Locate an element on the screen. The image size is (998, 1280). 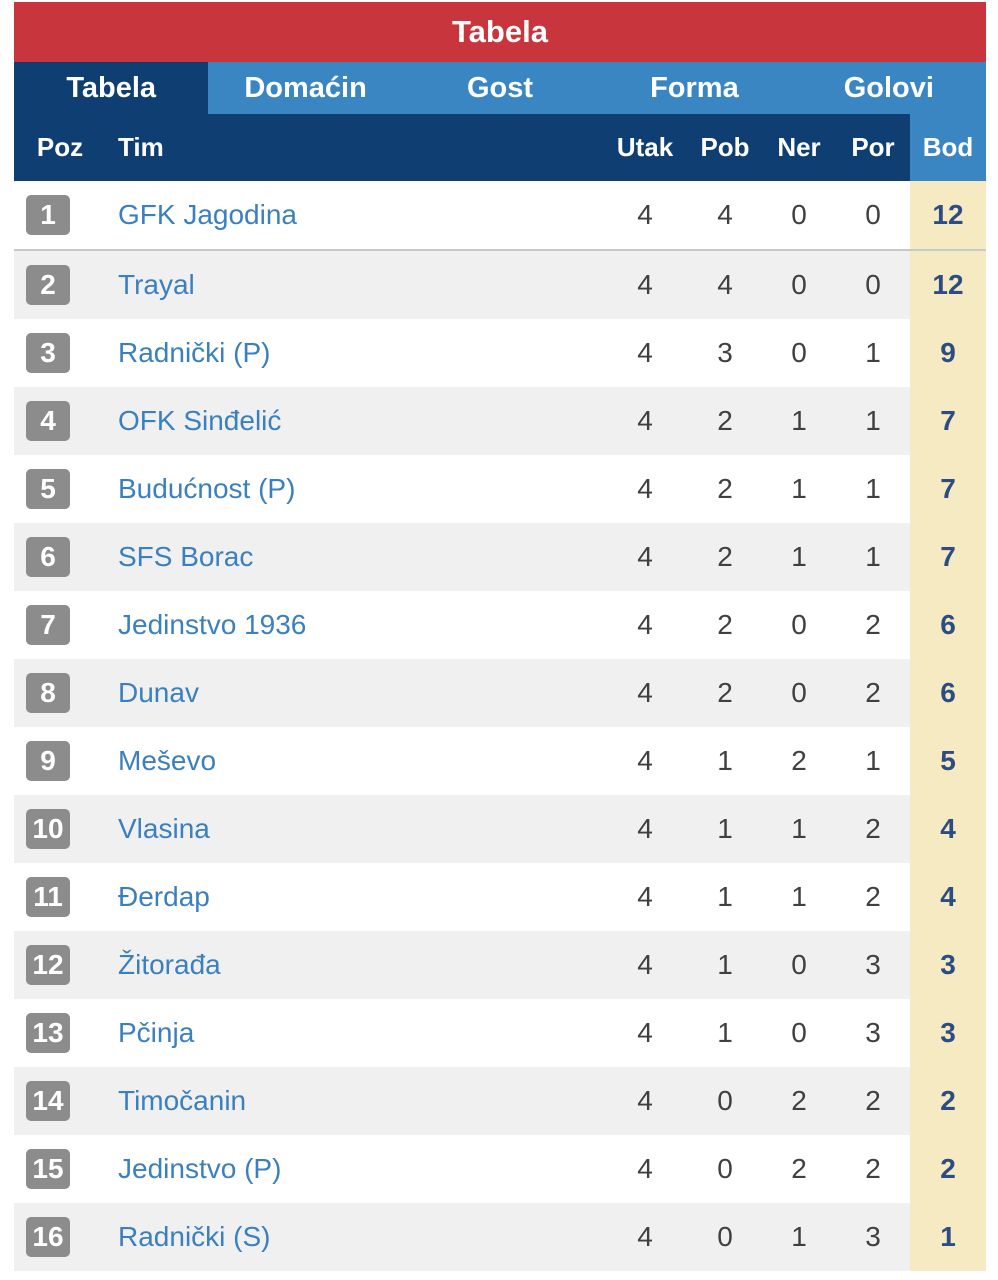
position-cell: 11 is located at coordinates (60, 897).